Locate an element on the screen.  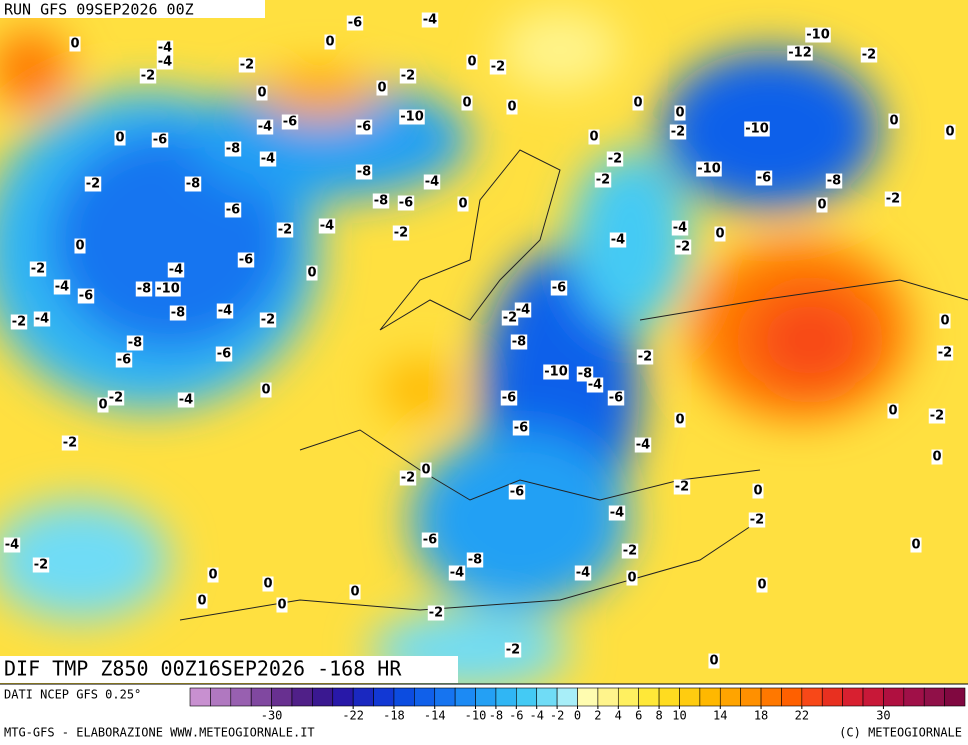
colorbar-tick-label: 0 is located at coordinates (577, 716).